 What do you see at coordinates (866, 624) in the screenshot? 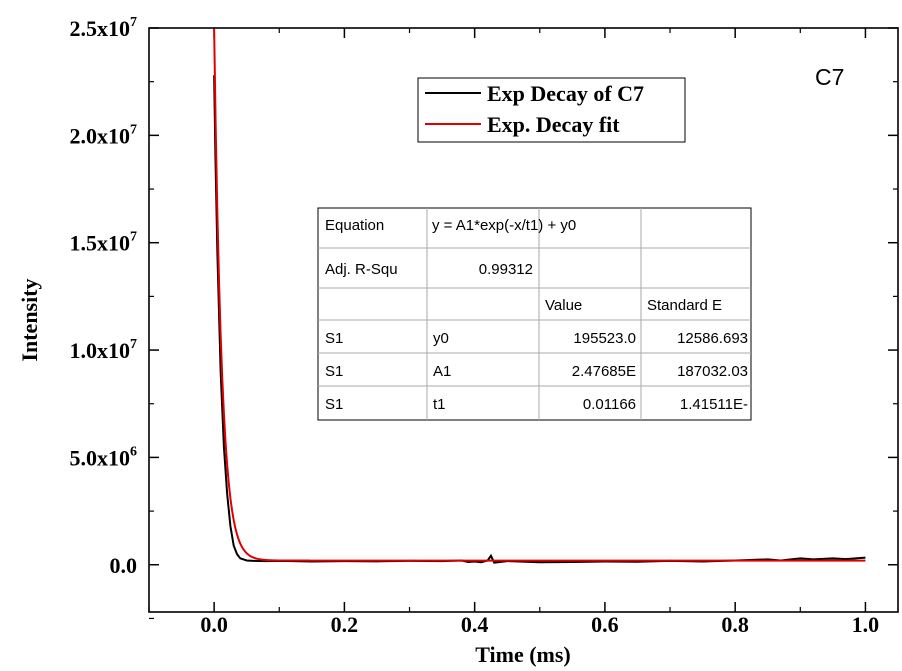
I see `x-tick-label: 1.0` at bounding box center [866, 624].